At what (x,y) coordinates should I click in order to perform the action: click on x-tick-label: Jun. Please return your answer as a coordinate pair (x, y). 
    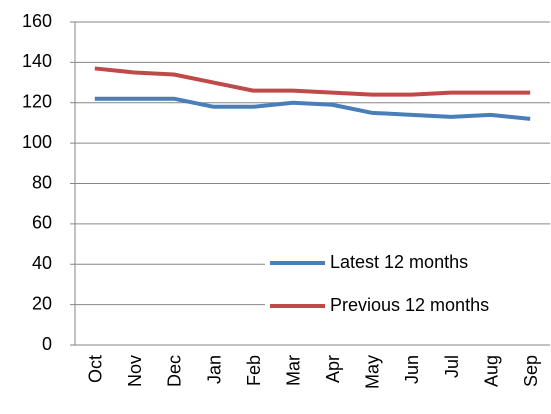
    Looking at the image, I should click on (412, 369).